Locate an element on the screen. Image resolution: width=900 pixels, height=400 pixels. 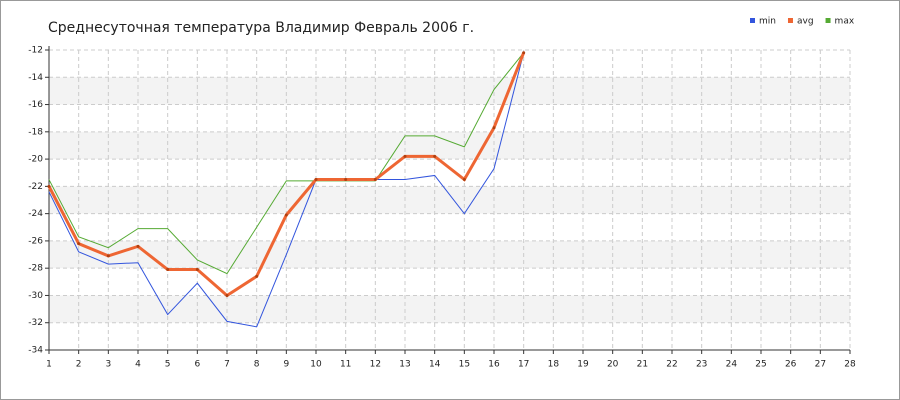
x-tick-label: 3 is located at coordinates (108, 365).